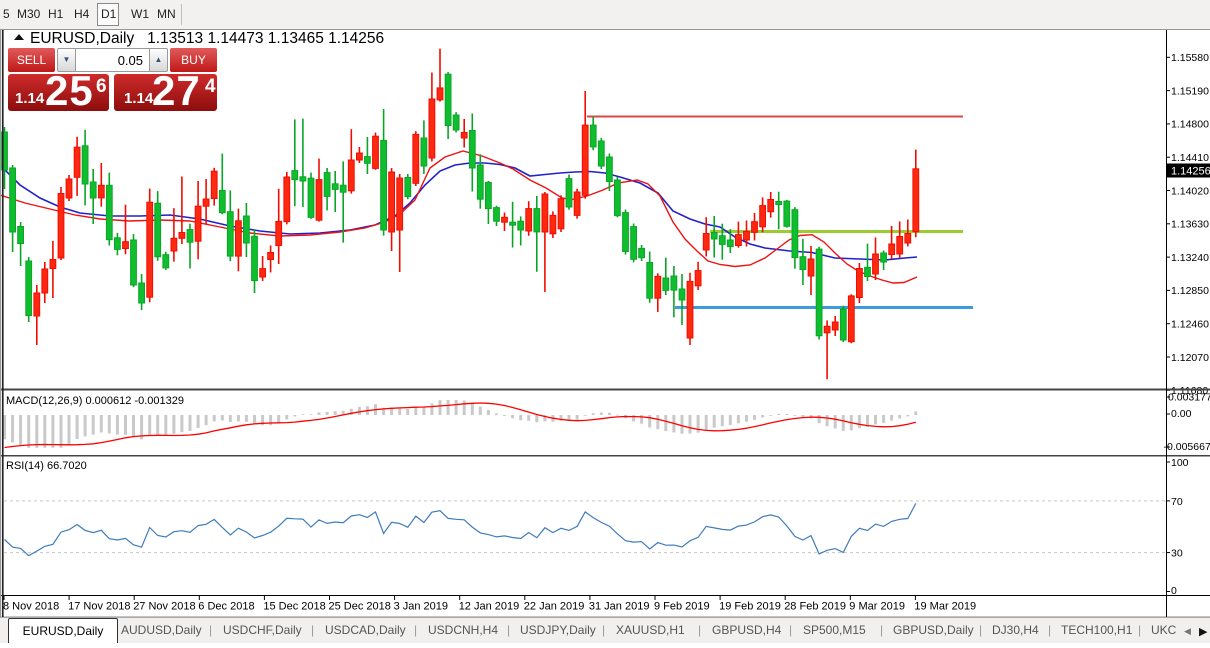  Describe the element at coordinates (1187, 447) in the screenshot. I see `svg-text: -0.005667` at that location.